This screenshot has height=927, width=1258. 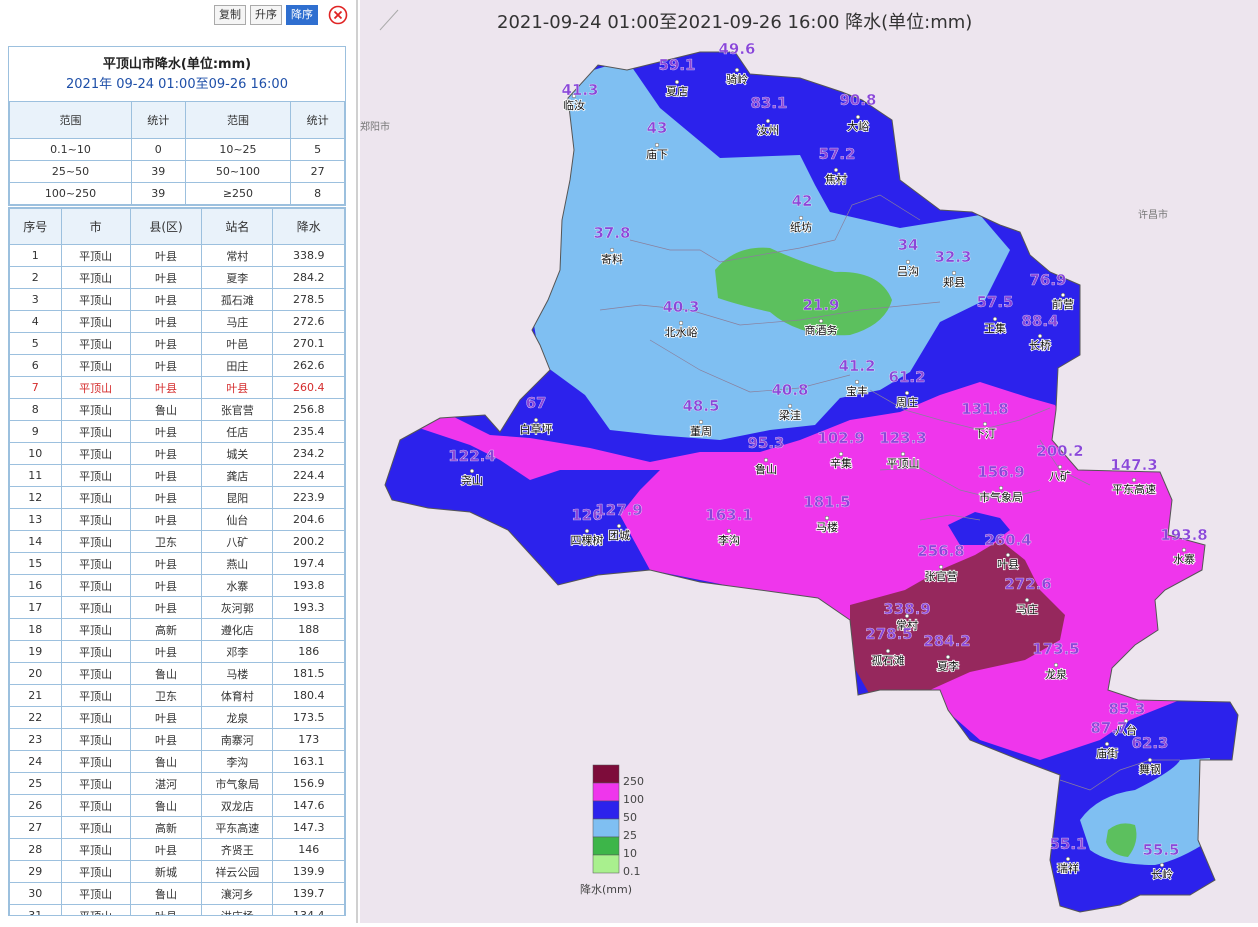 What do you see at coordinates (177, 277) in the screenshot?
I see `table-row: 2 平顶山 叶县 夏李 284.2` at bounding box center [177, 277].